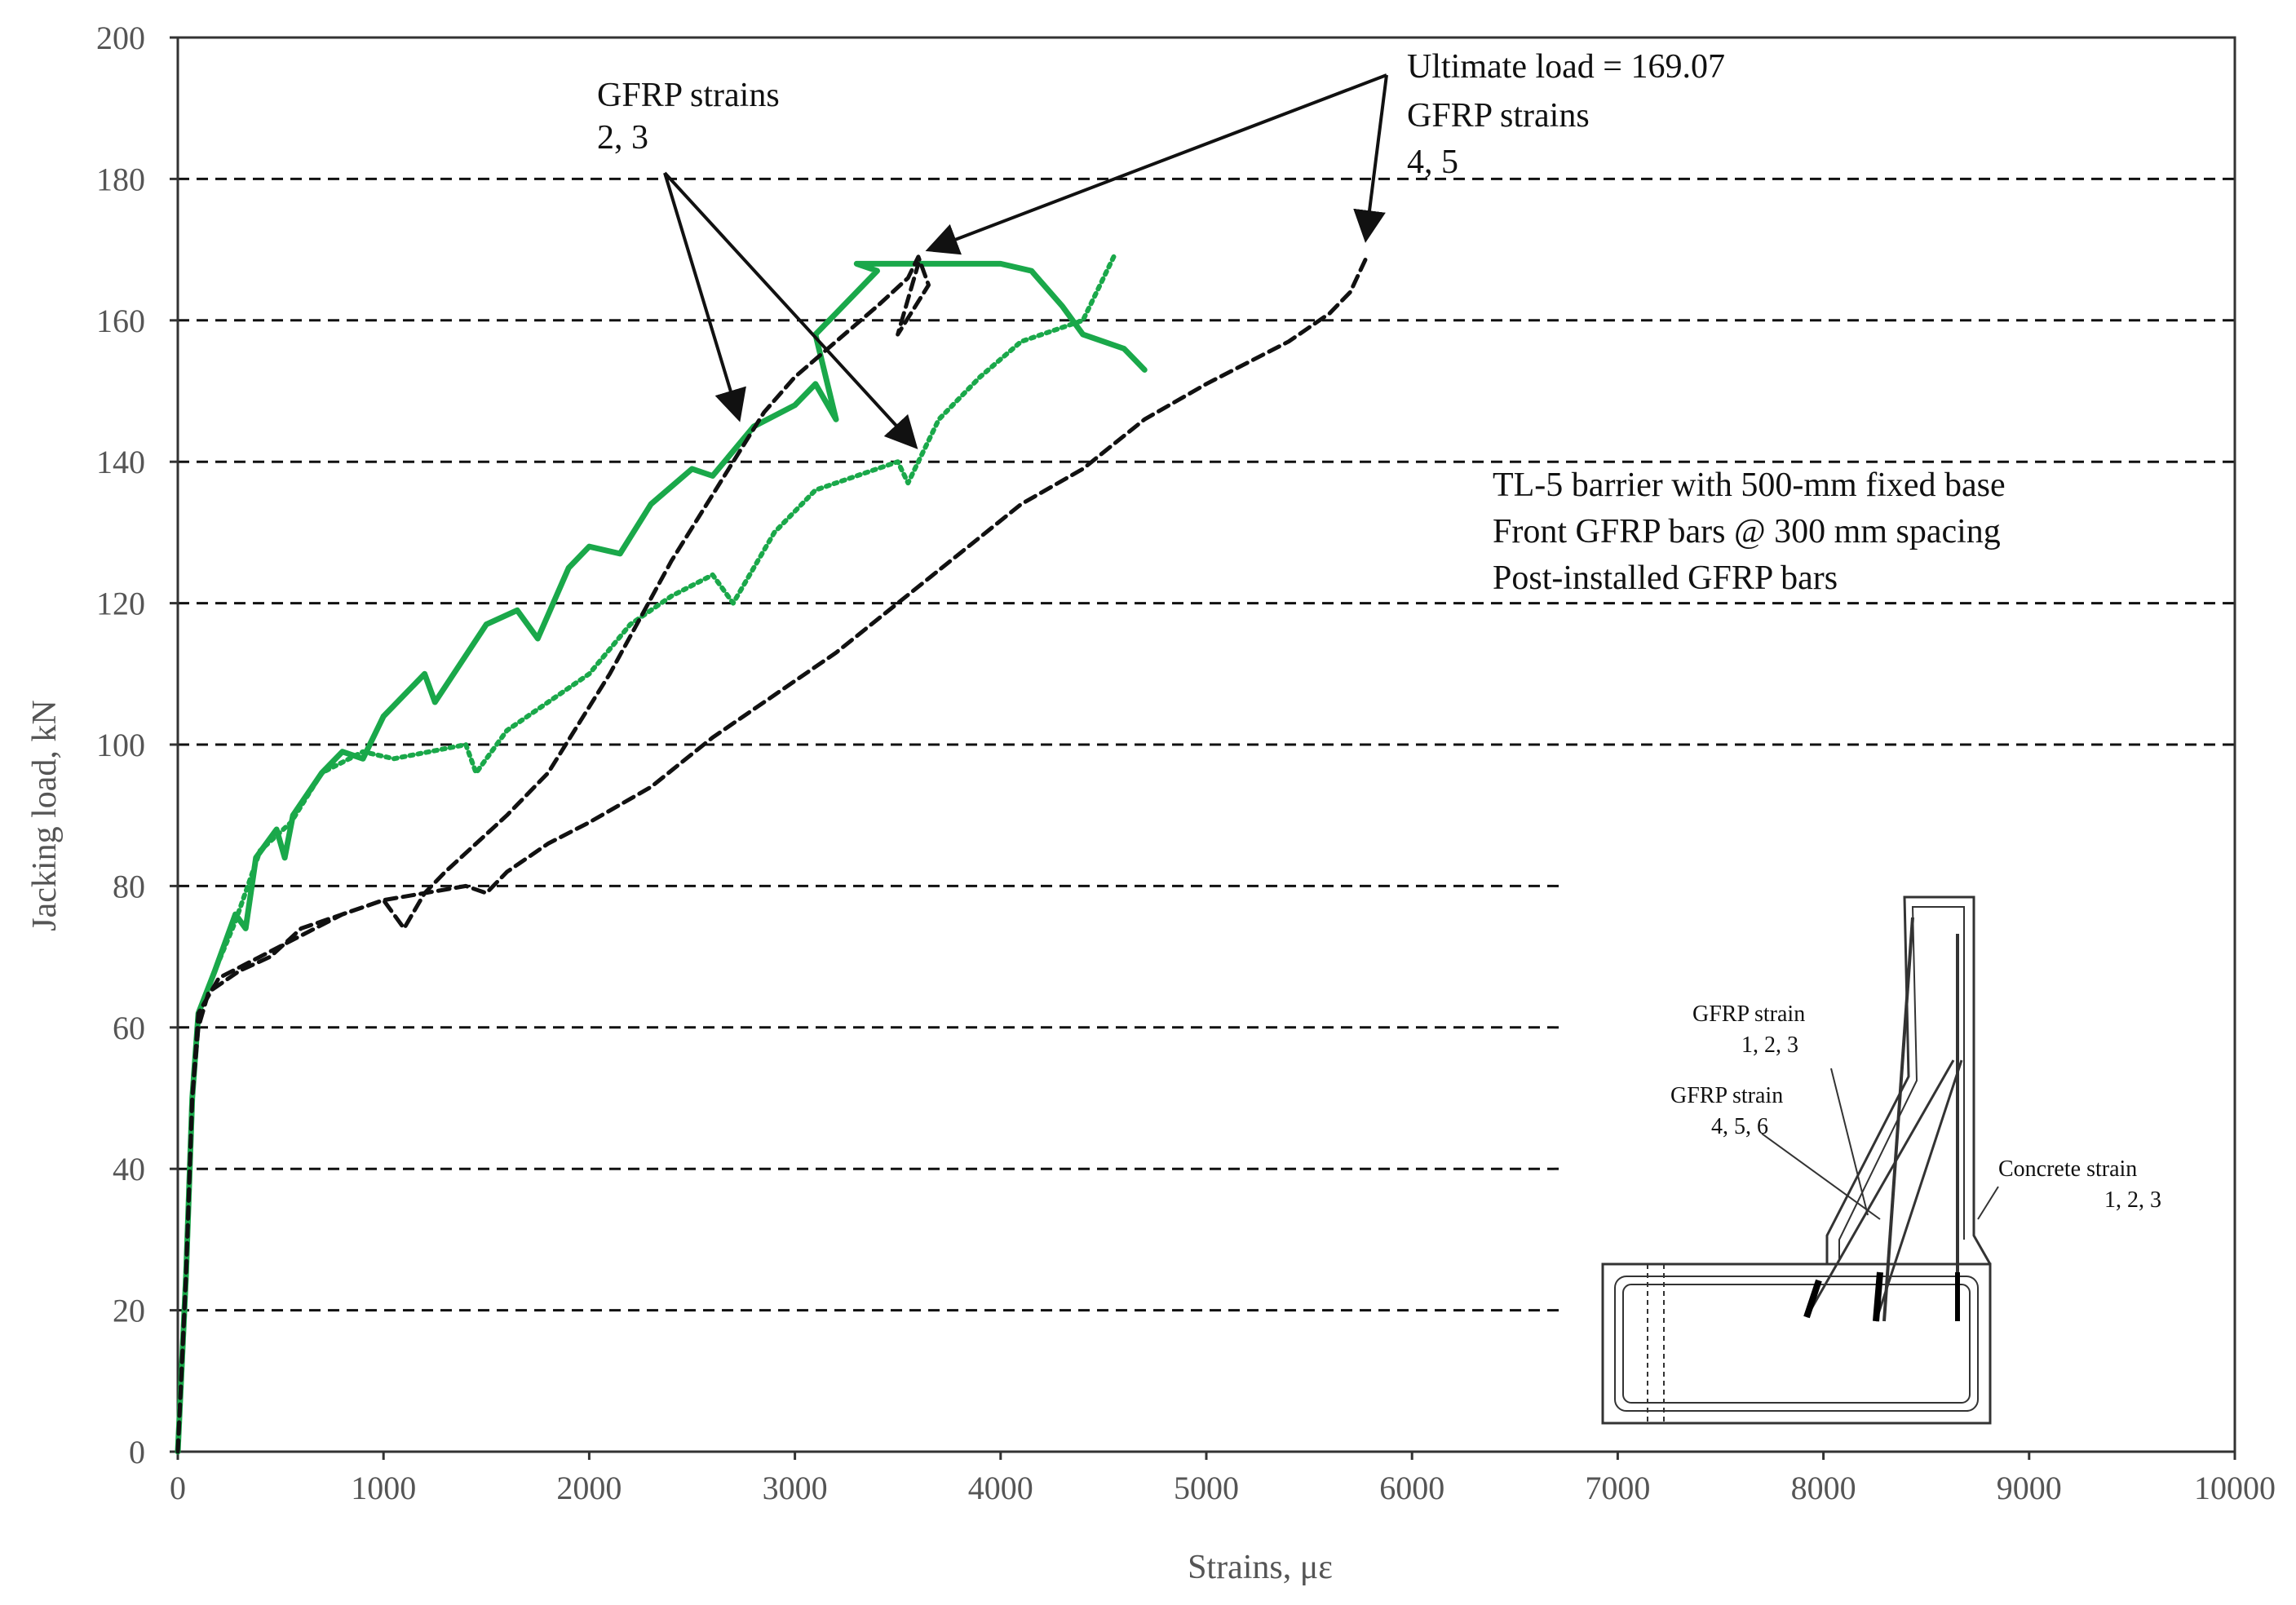 Image resolution: width=2296 pixels, height=1605 pixels. What do you see at coordinates (1433, 162) in the screenshot?
I see `annotation-ultimate-line3: 4, 5` at bounding box center [1433, 162].